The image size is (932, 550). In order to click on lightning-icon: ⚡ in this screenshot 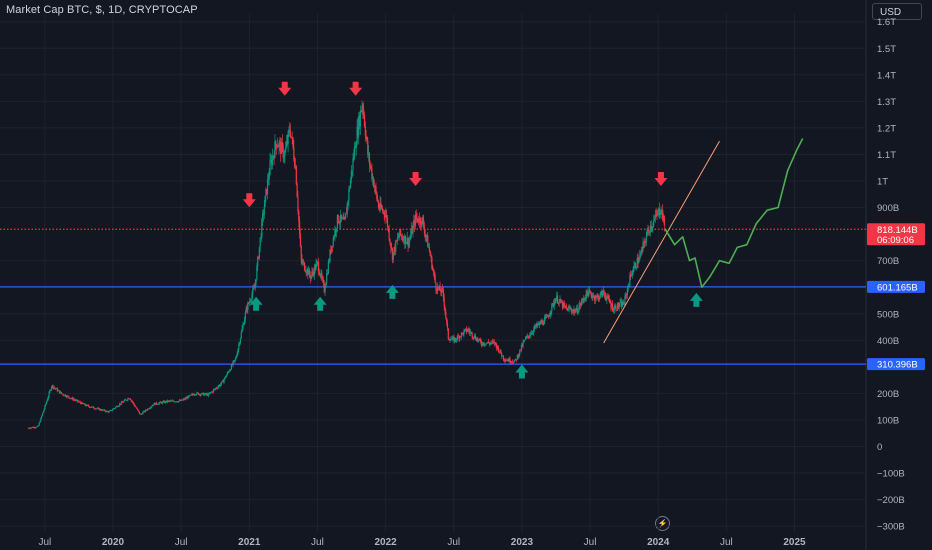, I will do `click(662, 523)`.